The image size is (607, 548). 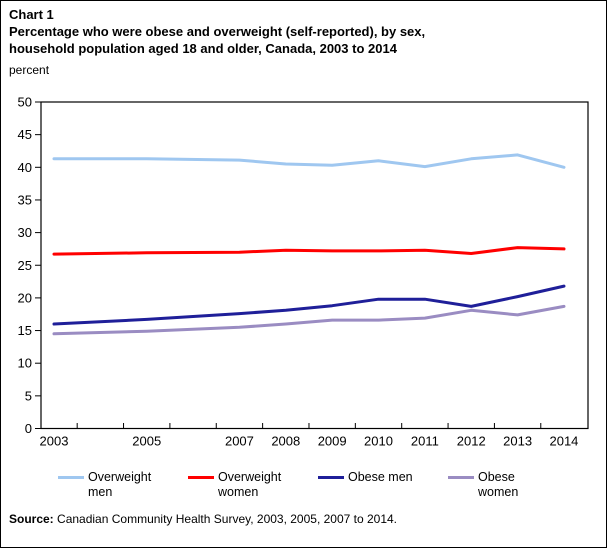 What do you see at coordinates (31, 14) in the screenshot?
I see `chart-number: Chart 1` at bounding box center [31, 14].